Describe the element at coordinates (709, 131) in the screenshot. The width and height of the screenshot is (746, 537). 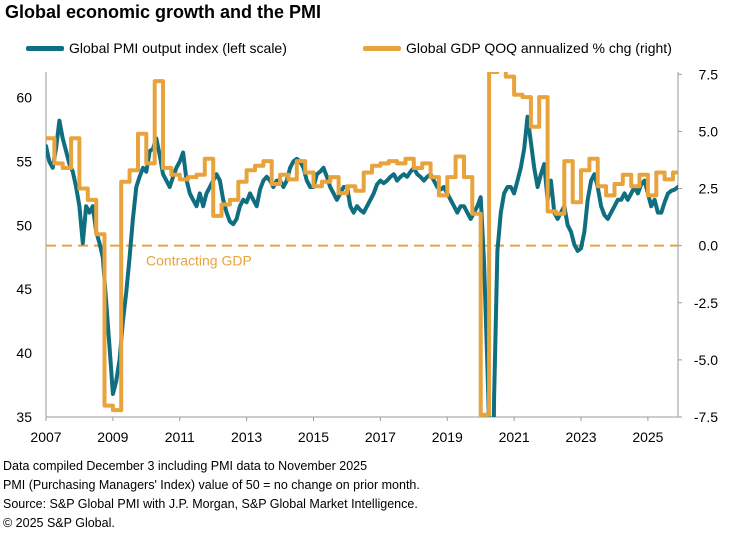
I see `right-tick-label: 5.0` at that location.